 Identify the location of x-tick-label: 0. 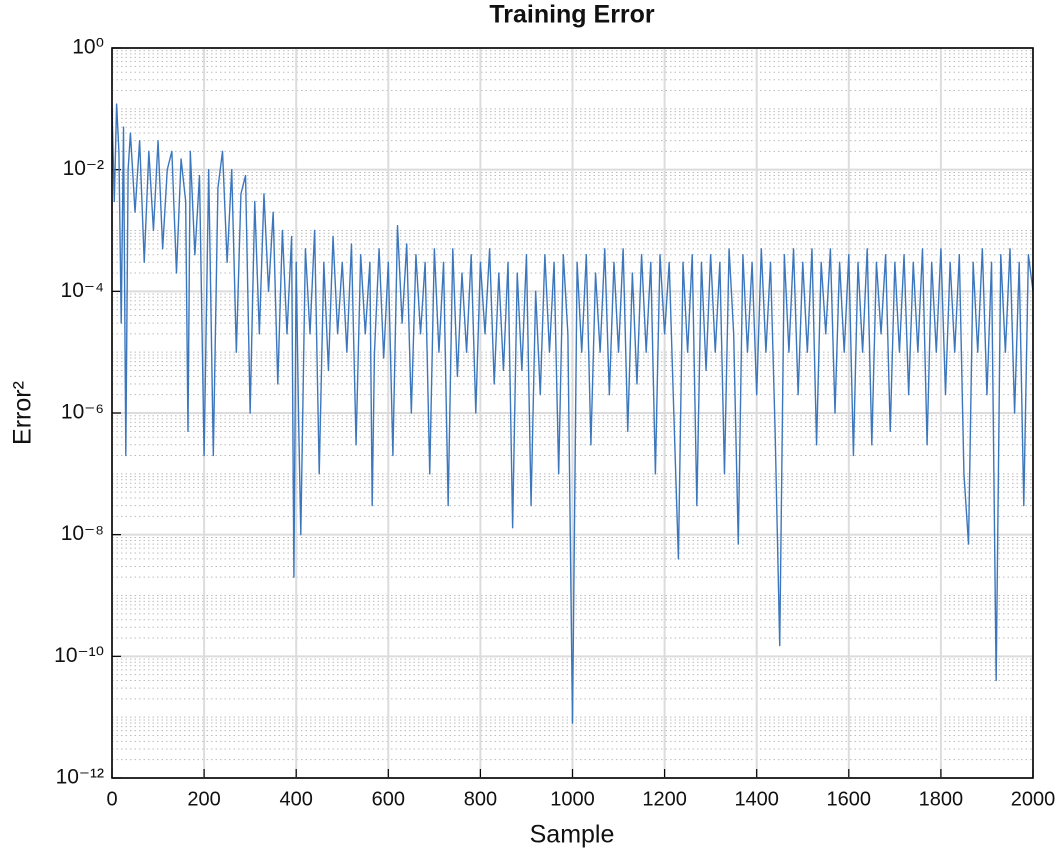
(111, 799).